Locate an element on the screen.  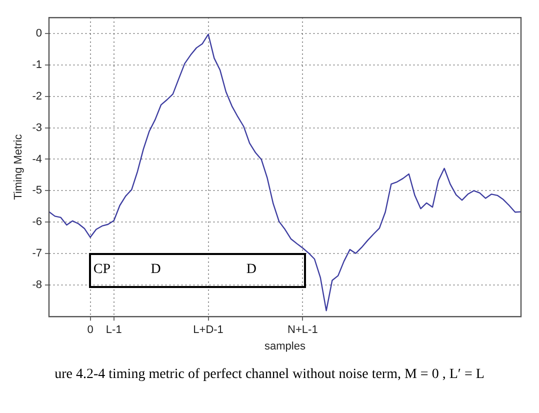
x-tick-label: L+D-1 is located at coordinates (208, 330).